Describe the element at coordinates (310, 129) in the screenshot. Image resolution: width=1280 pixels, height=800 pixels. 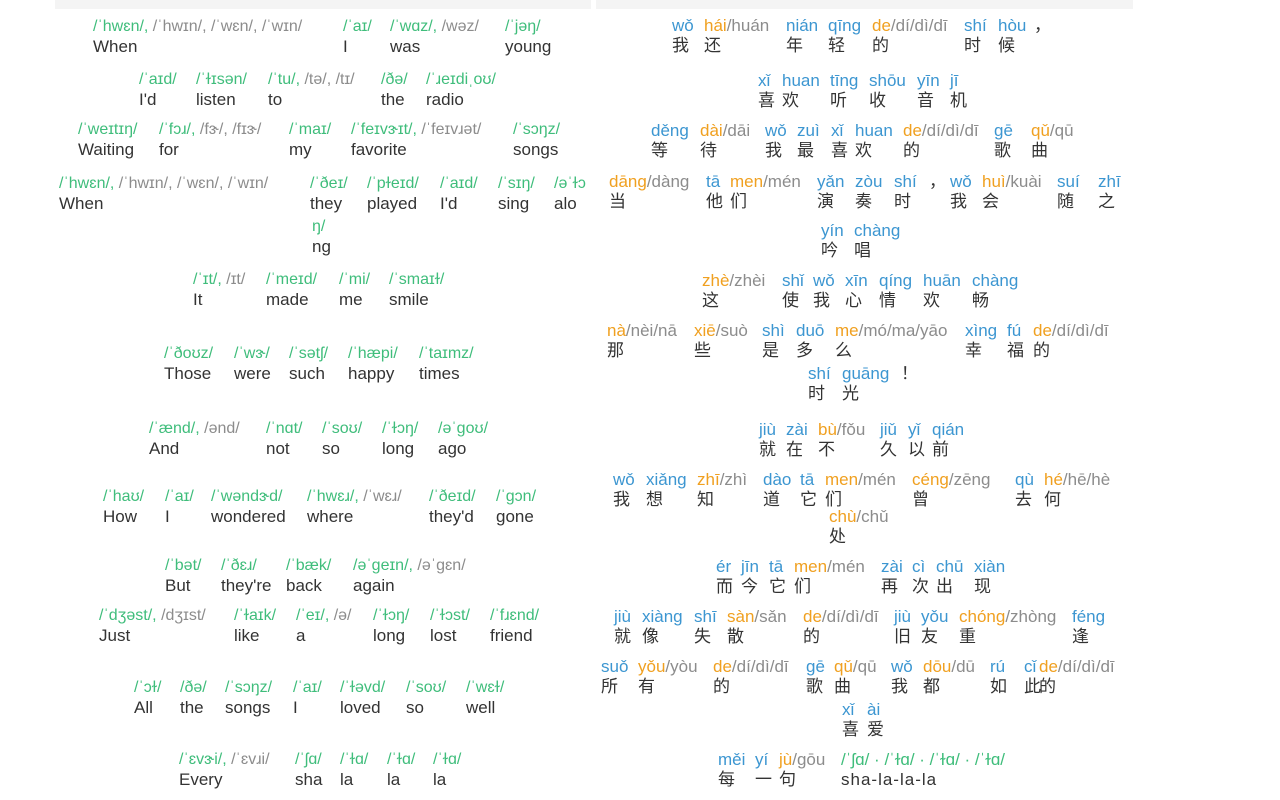
I see `phonetic-primary: /ˈmaɪ/` at that location.